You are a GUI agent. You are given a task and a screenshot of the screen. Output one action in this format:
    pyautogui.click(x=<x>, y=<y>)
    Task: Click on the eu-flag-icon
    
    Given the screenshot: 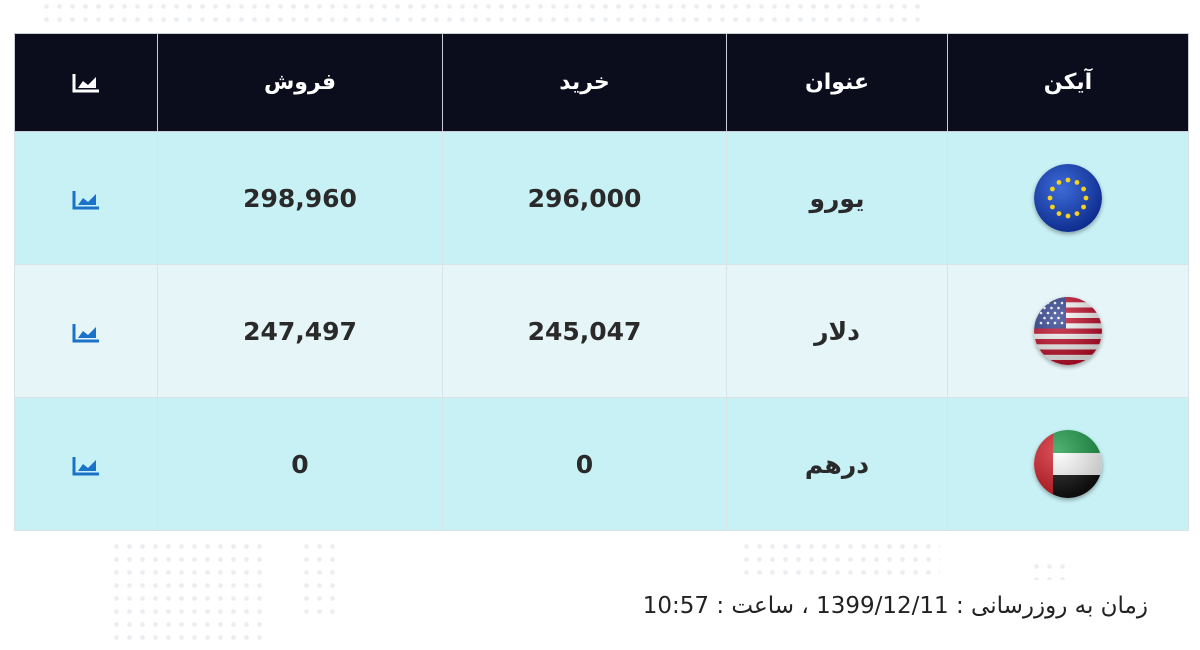 What is the action you would take?
    pyautogui.click(x=1068, y=198)
    